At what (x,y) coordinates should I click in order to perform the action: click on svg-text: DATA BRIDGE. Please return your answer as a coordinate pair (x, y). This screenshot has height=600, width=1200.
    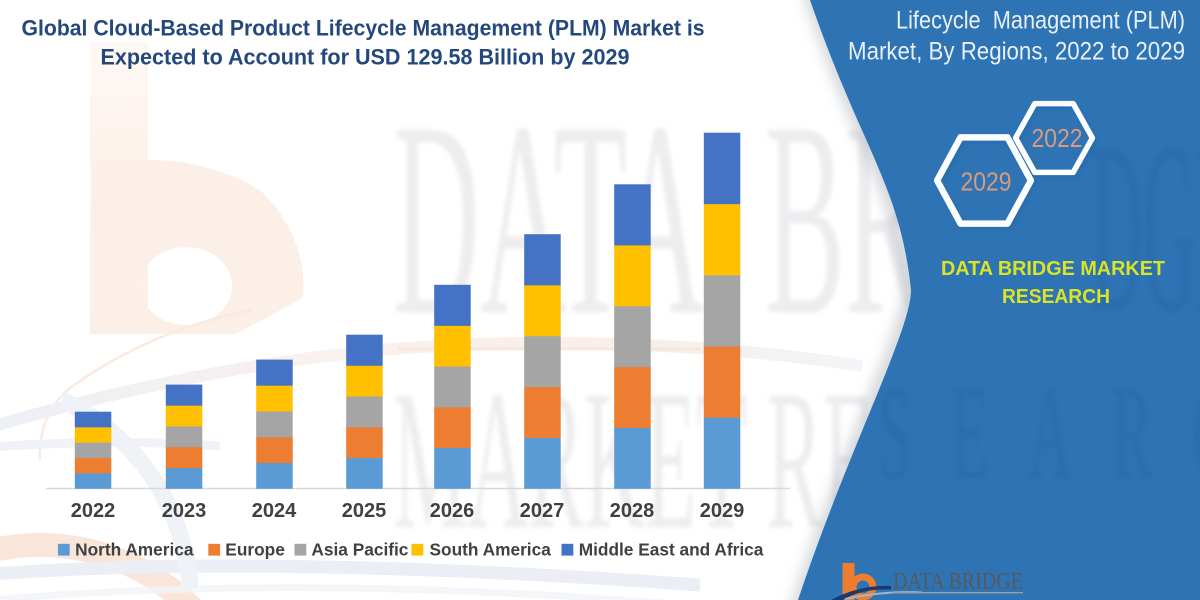
    Looking at the image, I should click on (958, 581).